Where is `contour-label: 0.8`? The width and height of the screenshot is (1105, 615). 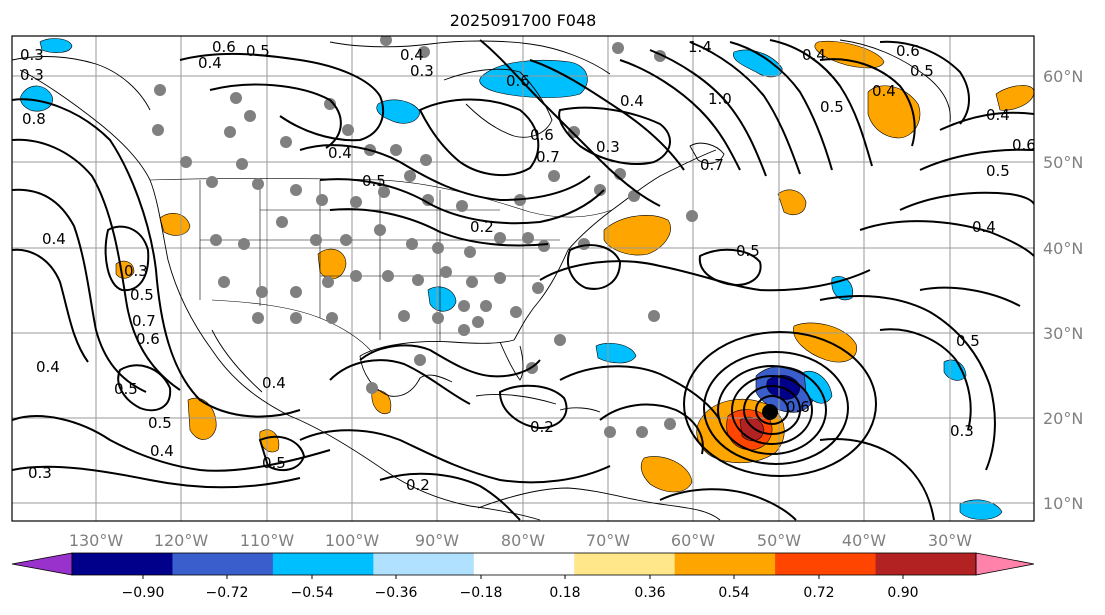 contour-label: 0.8 is located at coordinates (34, 119).